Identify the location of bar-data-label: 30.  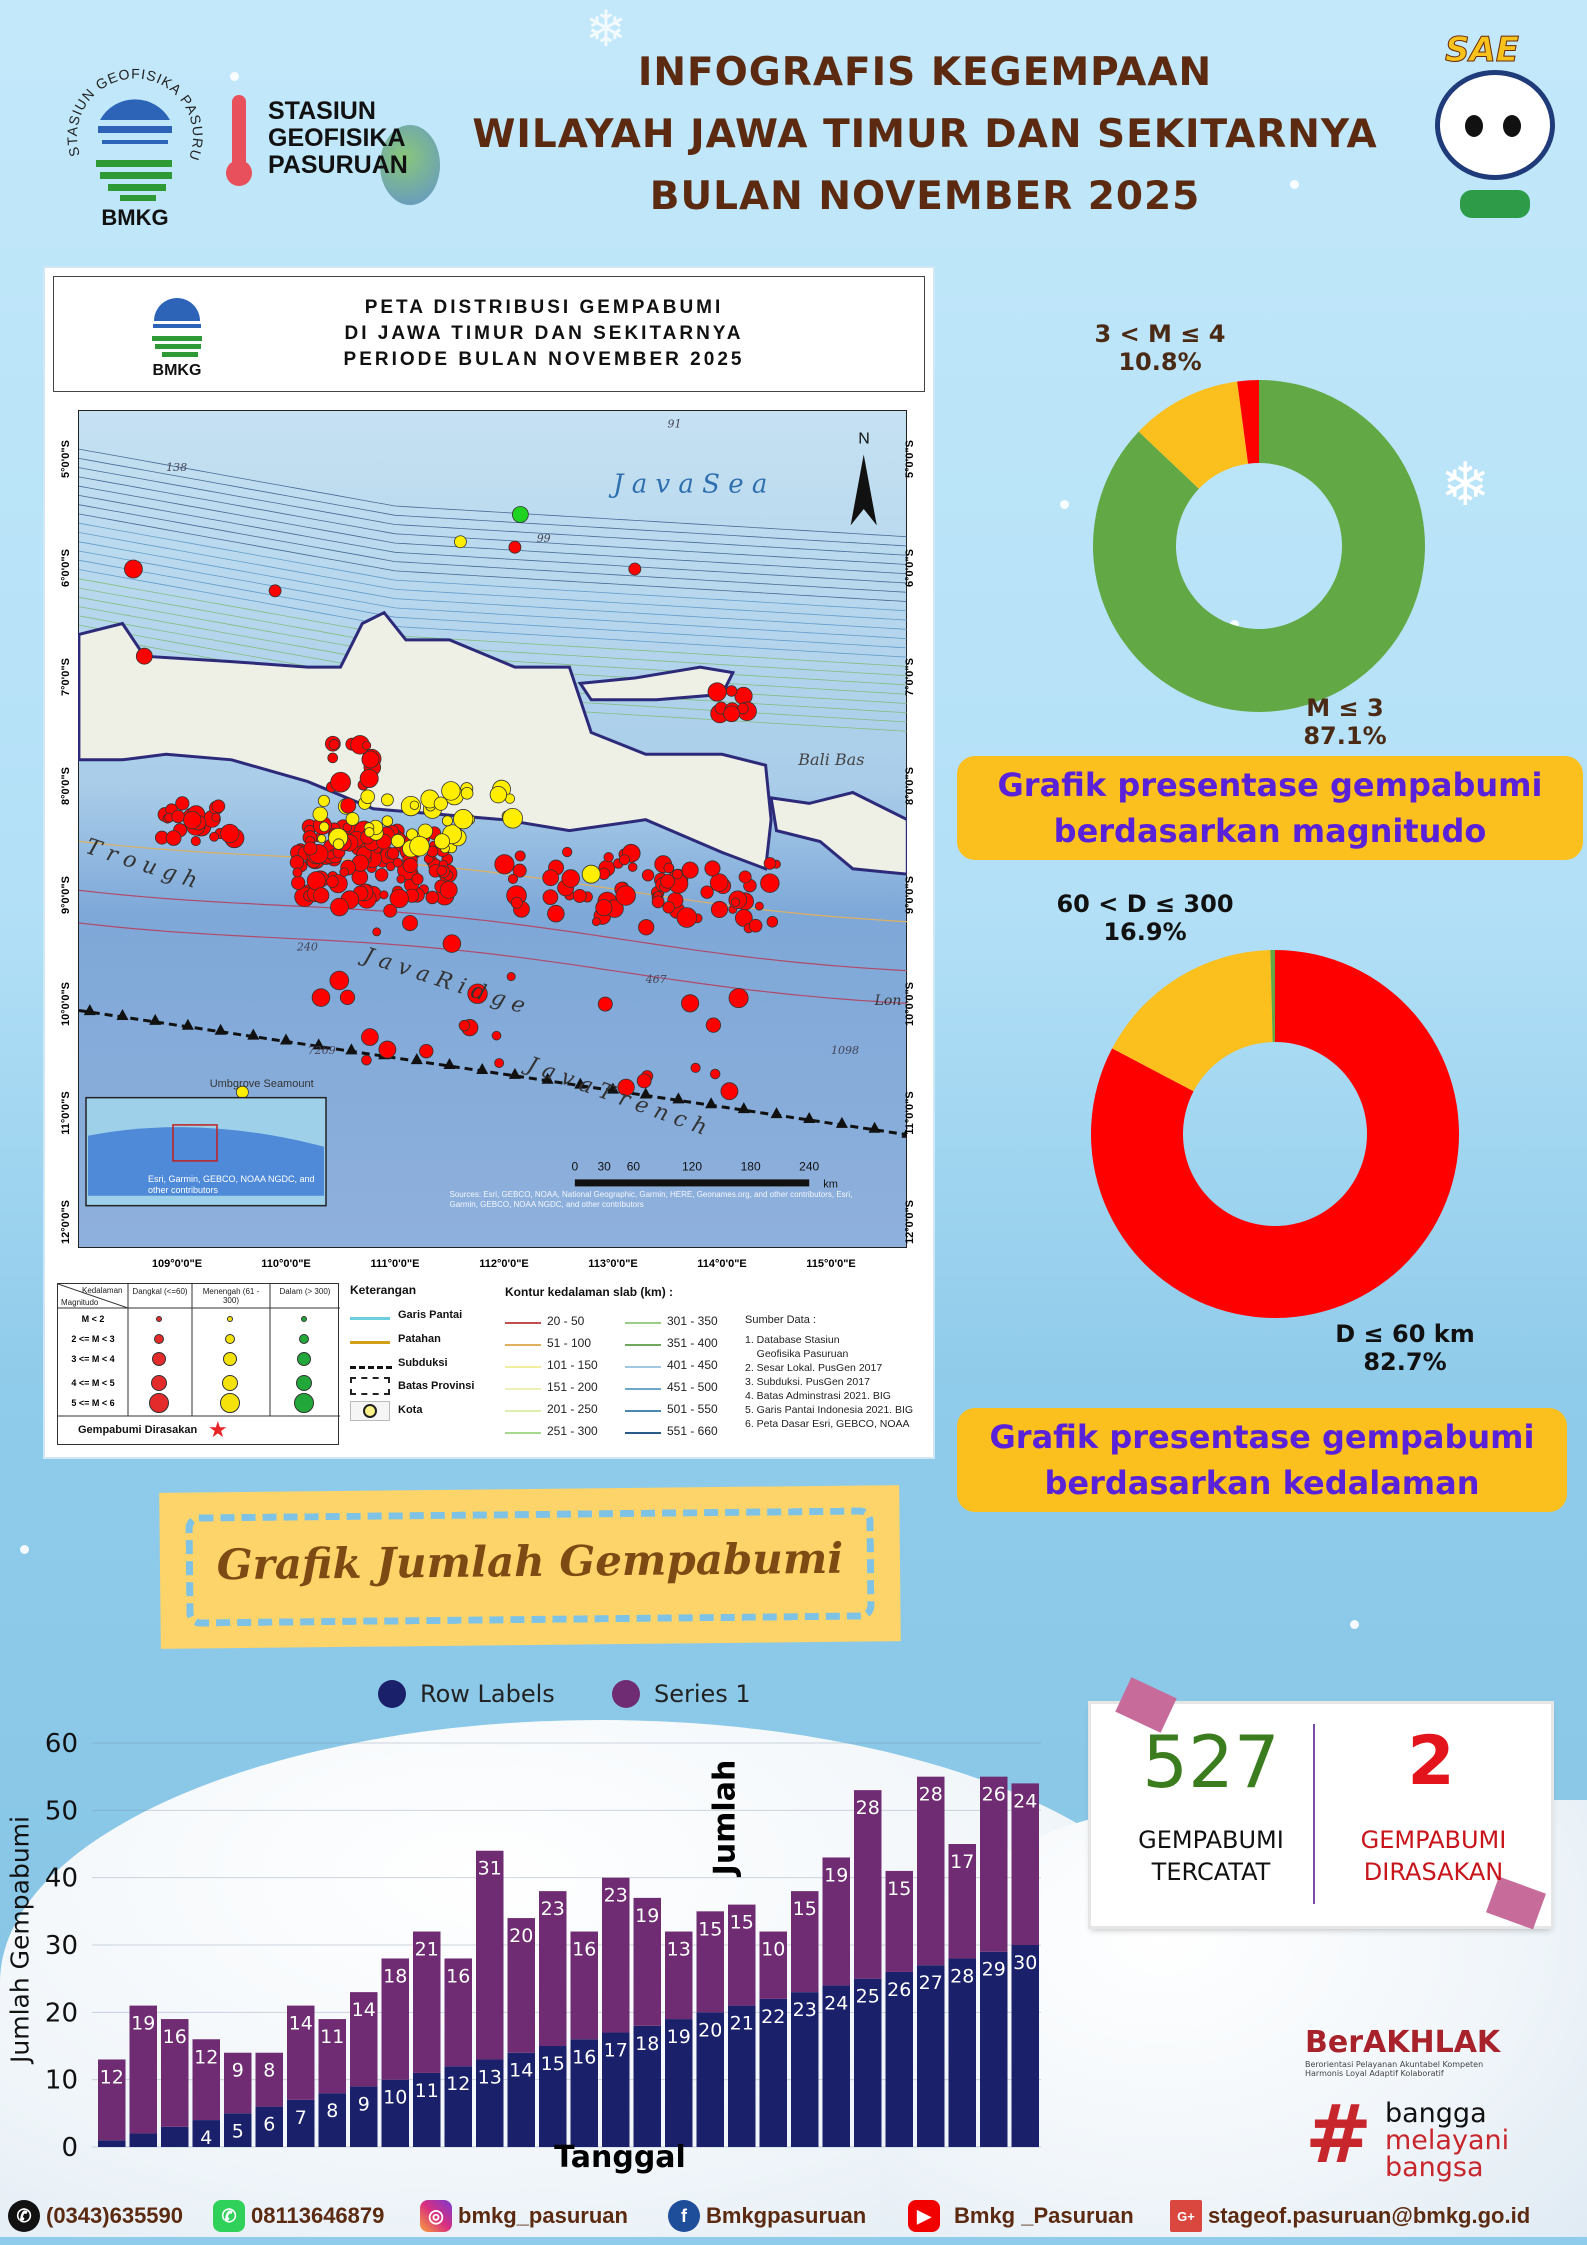
(1025, 1963).